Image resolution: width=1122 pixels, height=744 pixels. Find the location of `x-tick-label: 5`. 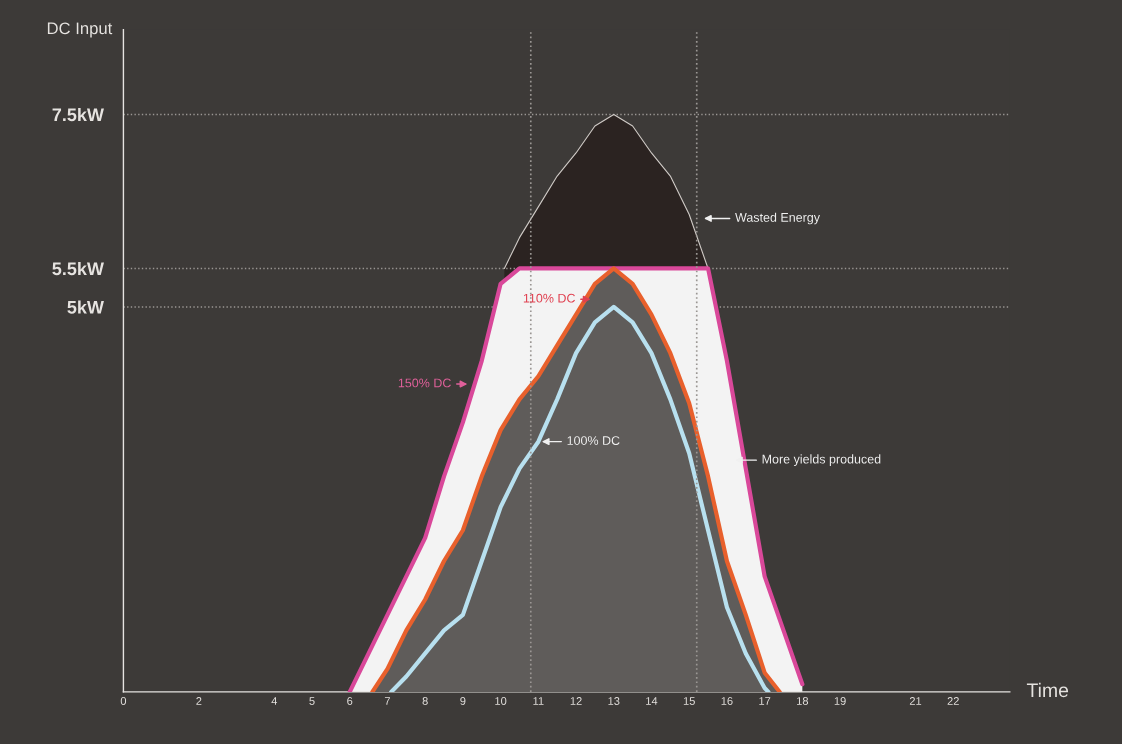

x-tick-label: 5 is located at coordinates (312, 701).